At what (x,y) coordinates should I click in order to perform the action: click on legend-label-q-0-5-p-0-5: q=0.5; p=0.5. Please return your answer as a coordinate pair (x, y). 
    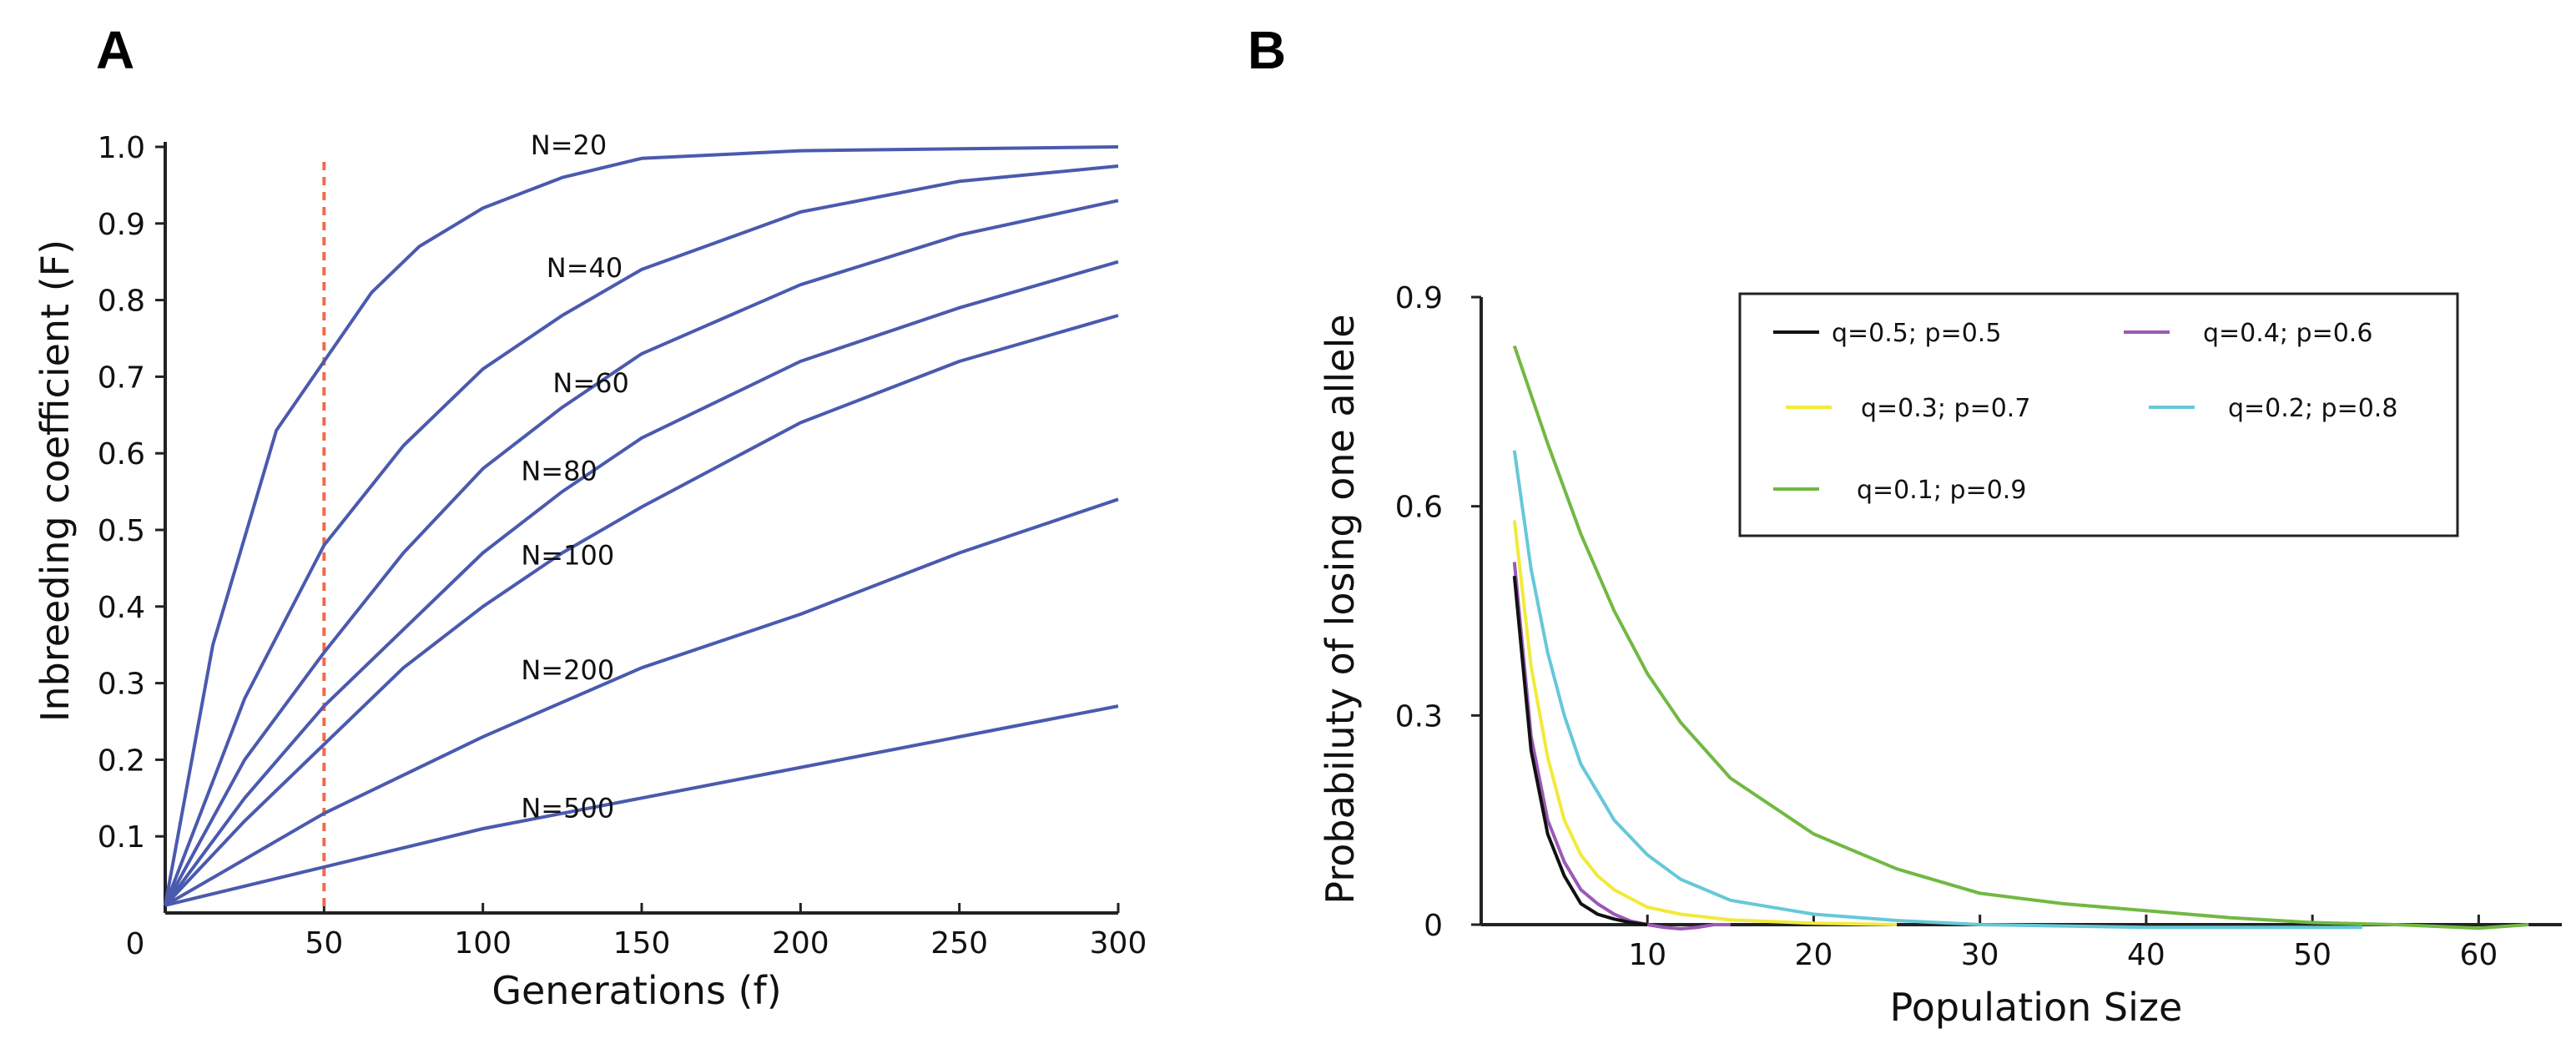
    Looking at the image, I should click on (1916, 333).